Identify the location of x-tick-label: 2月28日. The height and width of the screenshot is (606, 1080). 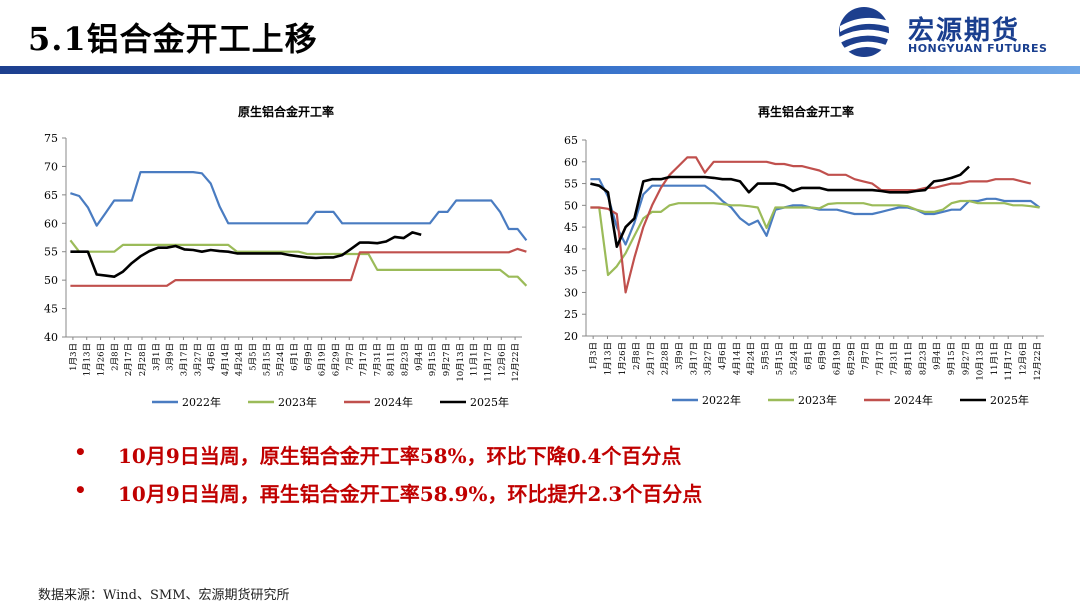
(666, 358).